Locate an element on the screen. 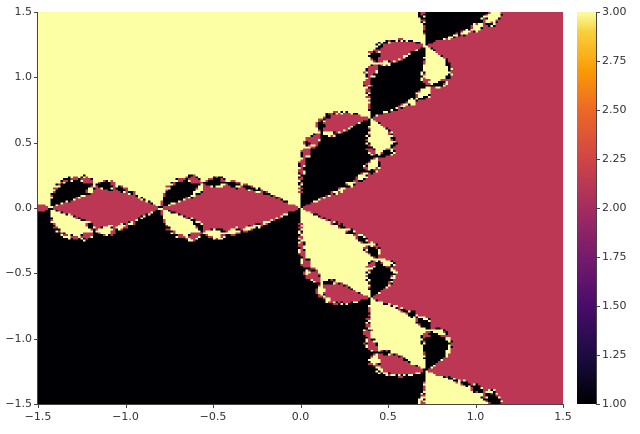 This screenshot has width=640, height=434. y-tick-label: −1.0 is located at coordinates (18, 338).